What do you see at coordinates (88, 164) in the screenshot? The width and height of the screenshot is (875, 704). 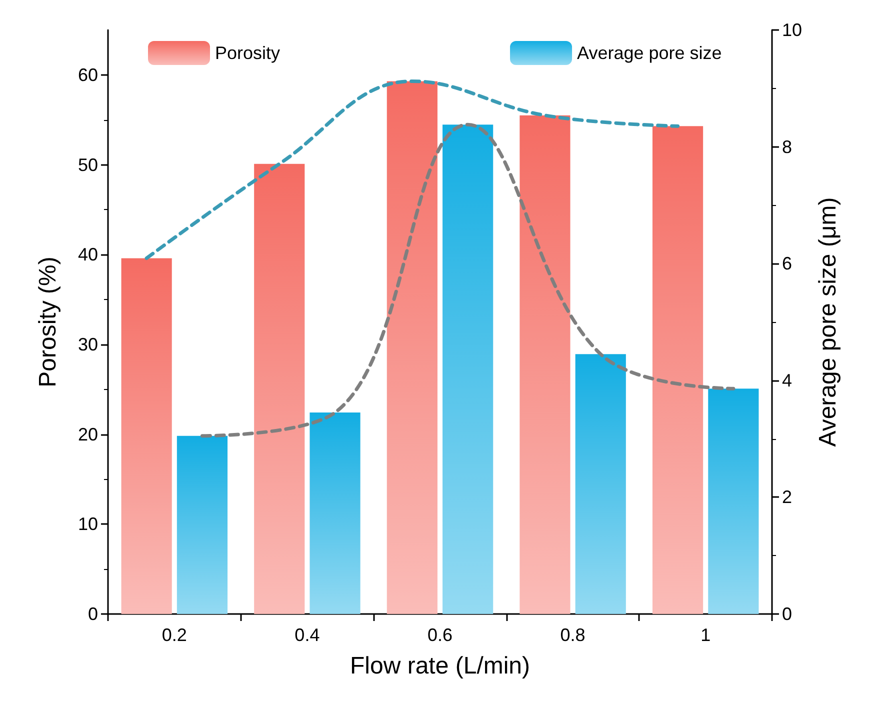 I see `y-tick-label: 50` at bounding box center [88, 164].